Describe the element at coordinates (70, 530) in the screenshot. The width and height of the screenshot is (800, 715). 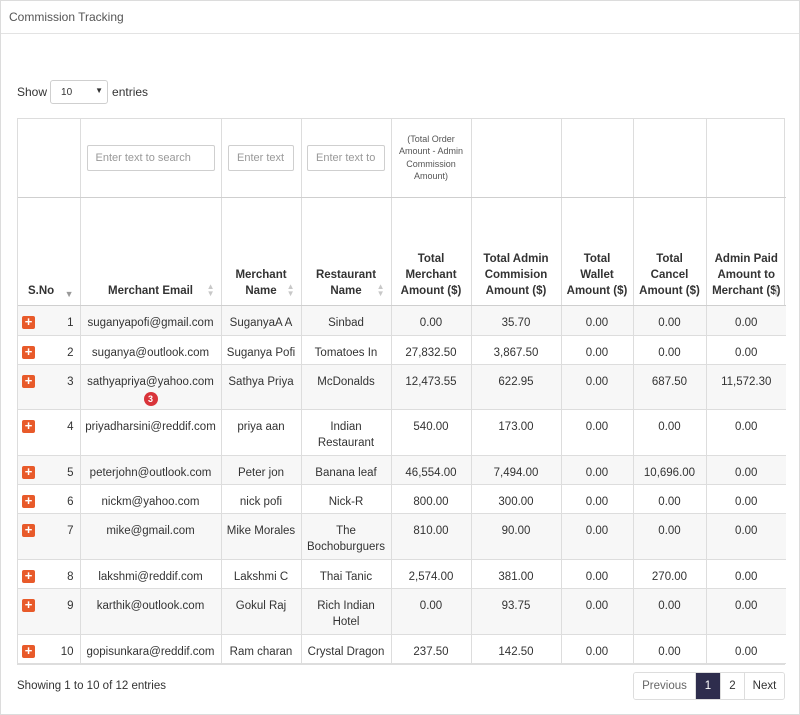
I see `sno-value: 7` at that location.